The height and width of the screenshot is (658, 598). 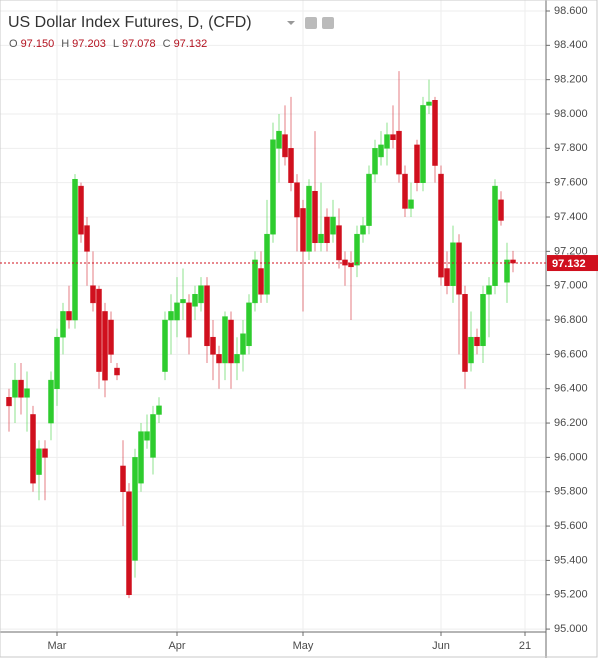 I want to click on y-tick-label: 97.000, so click(x=571, y=286).